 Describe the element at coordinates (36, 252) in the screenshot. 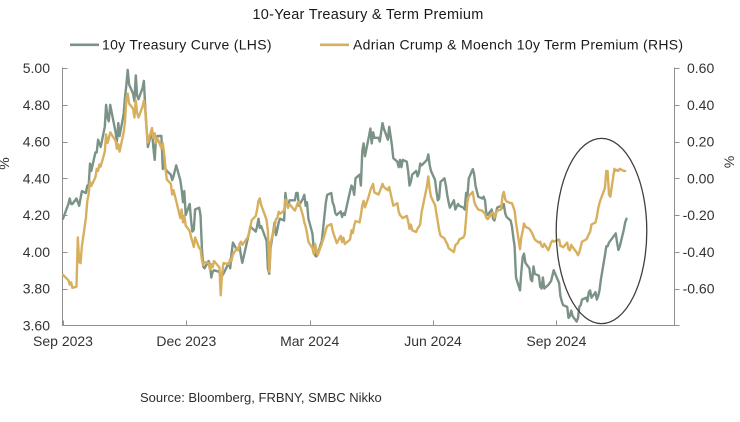

I see `svg-text: 4.00` at that location.